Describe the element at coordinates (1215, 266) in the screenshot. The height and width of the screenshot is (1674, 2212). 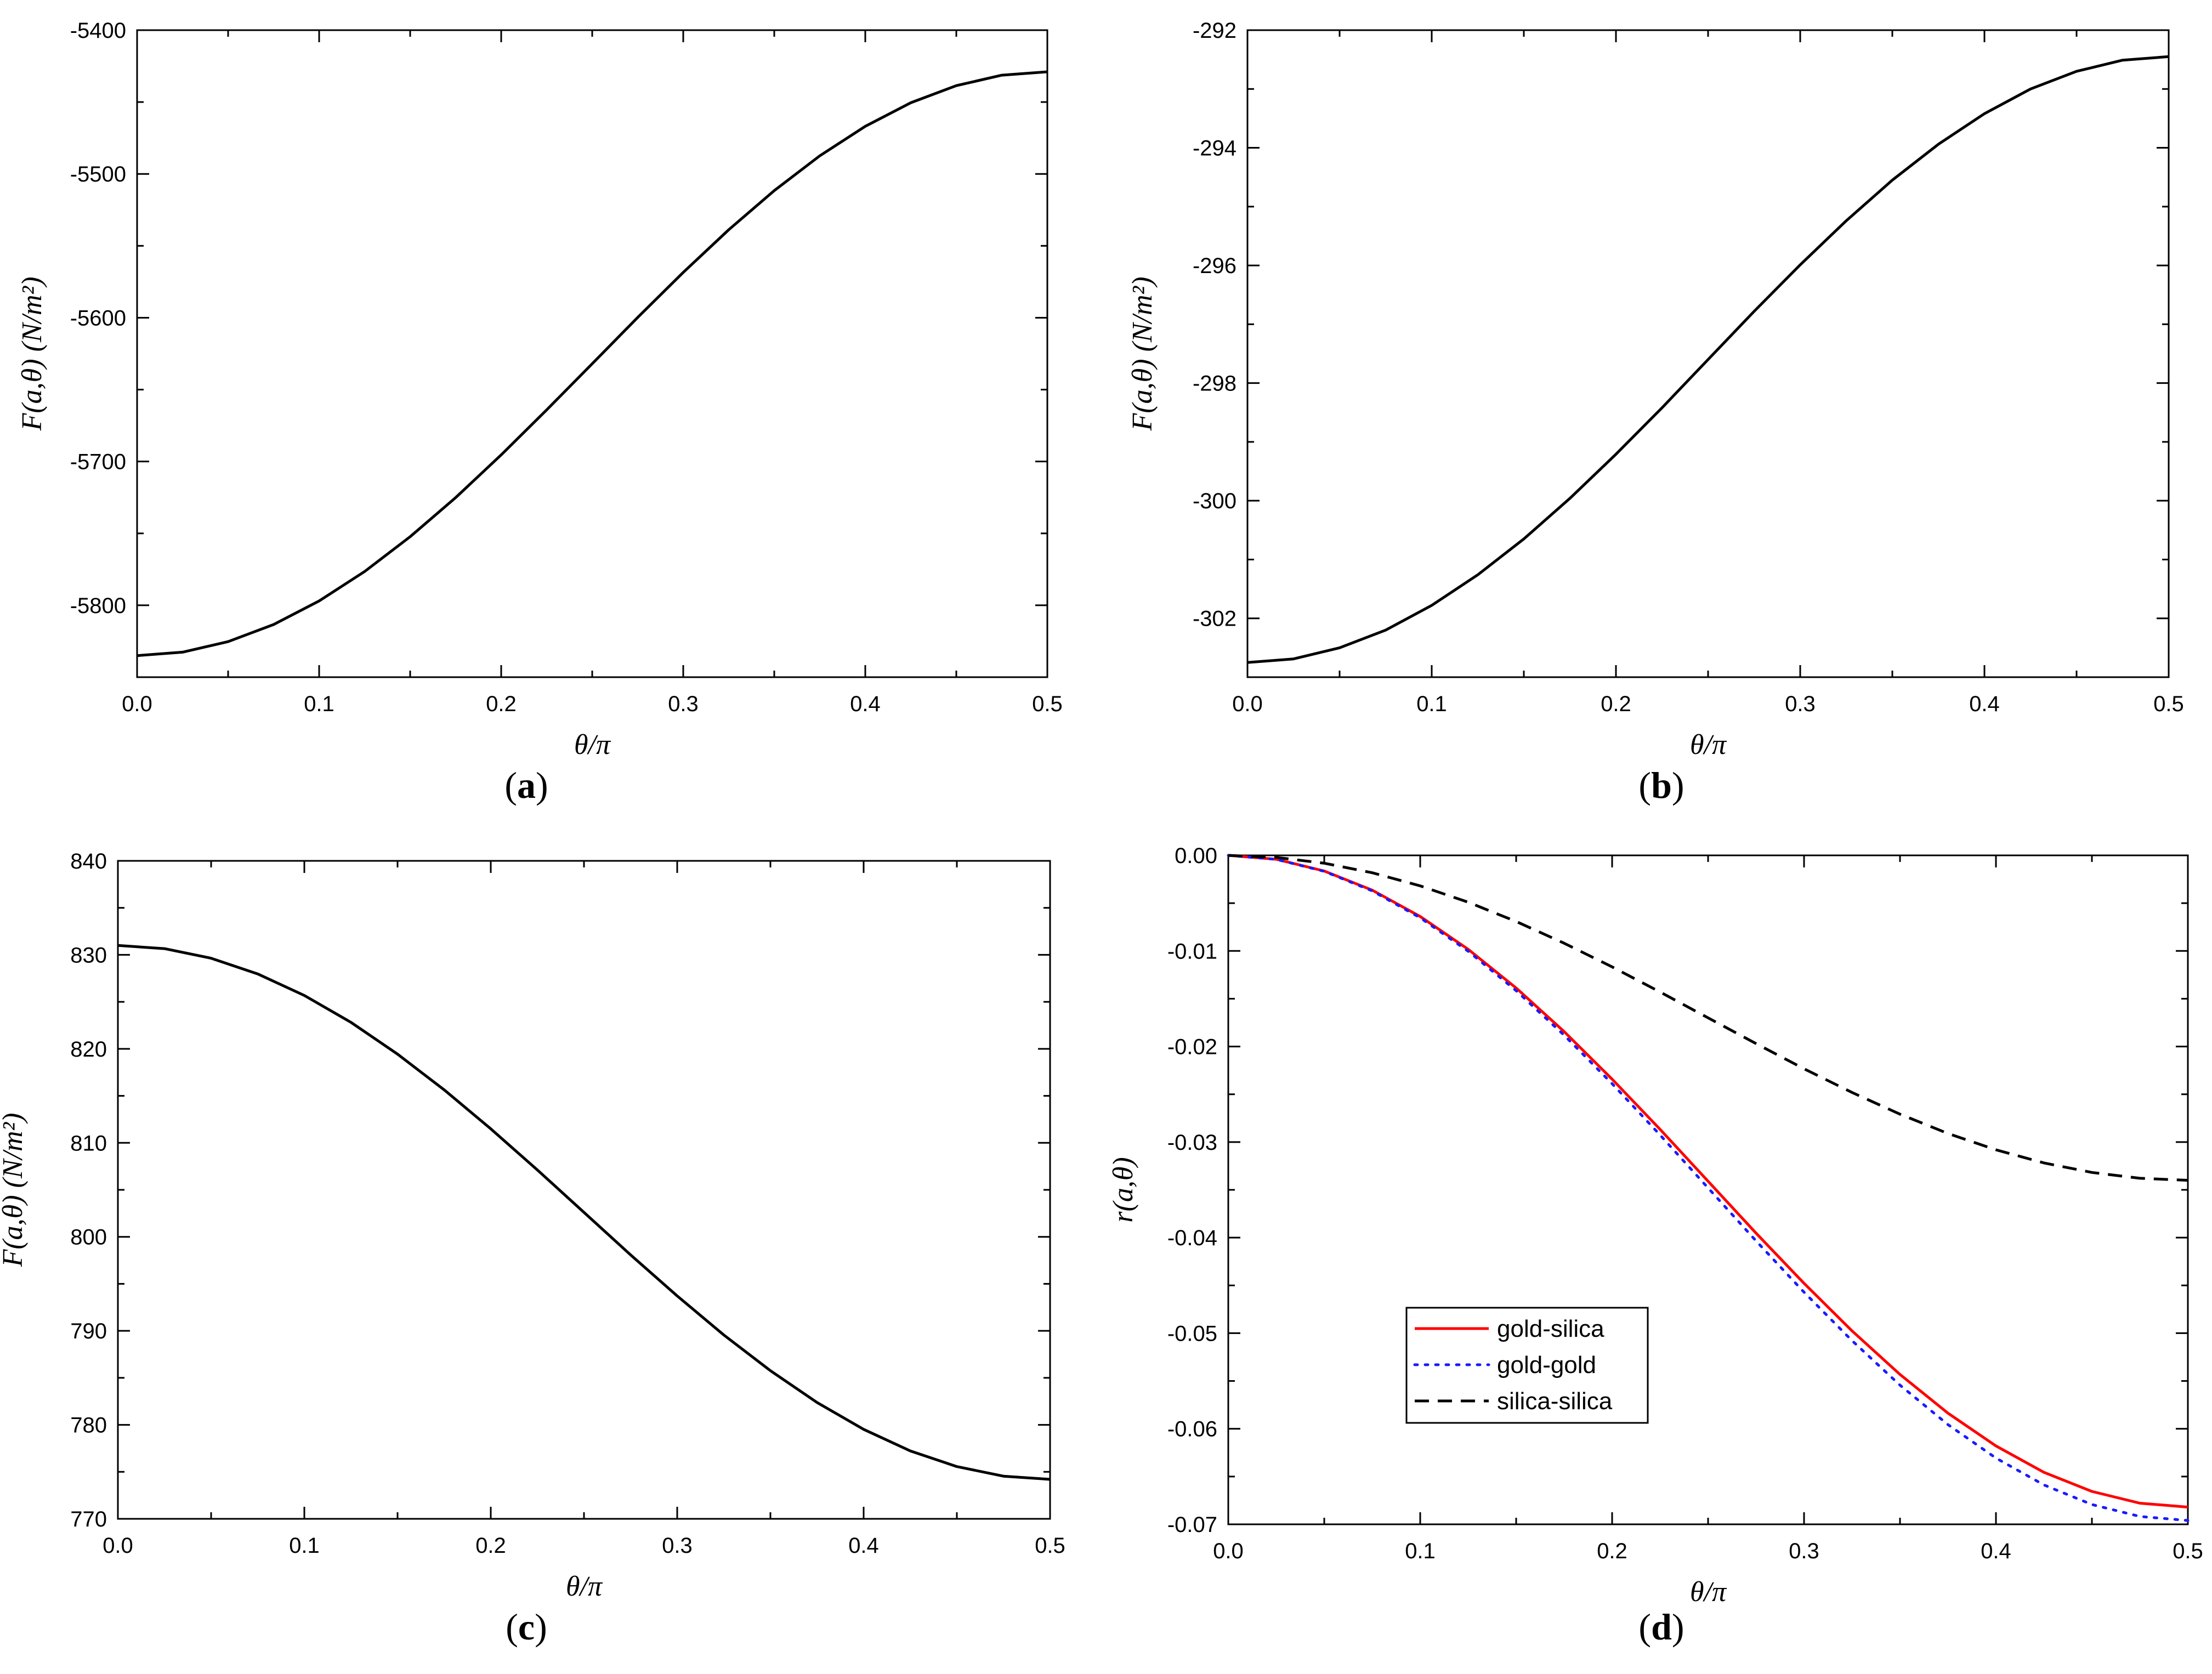
I see `y-tick-label: -296` at that location.